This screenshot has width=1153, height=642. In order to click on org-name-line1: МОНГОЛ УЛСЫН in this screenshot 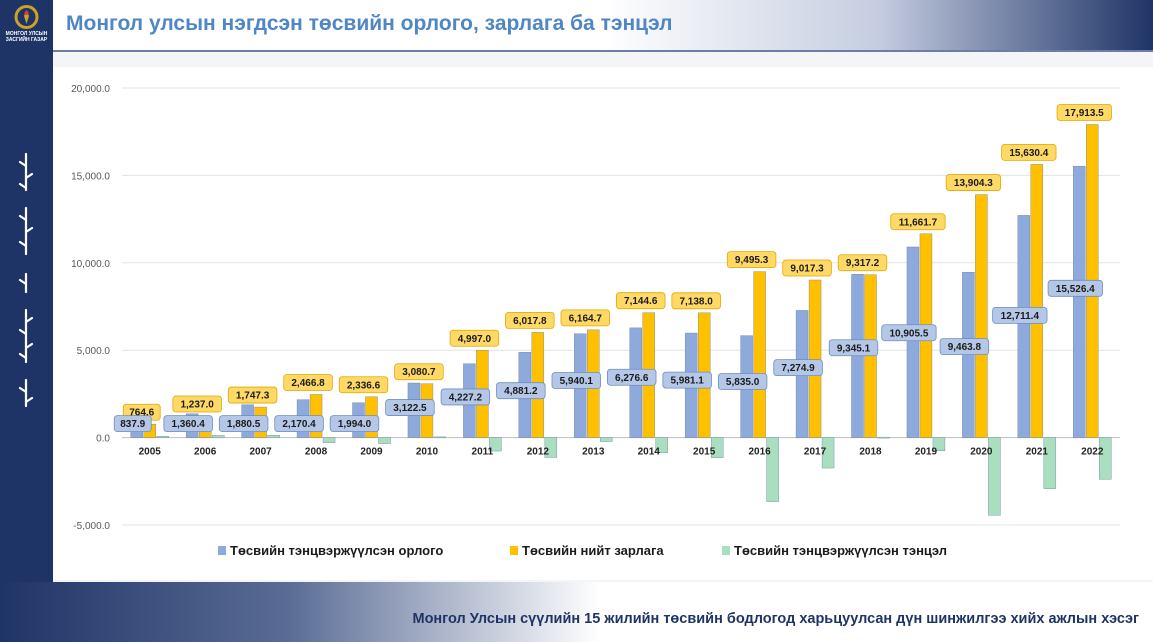, I will do `click(26, 34)`.